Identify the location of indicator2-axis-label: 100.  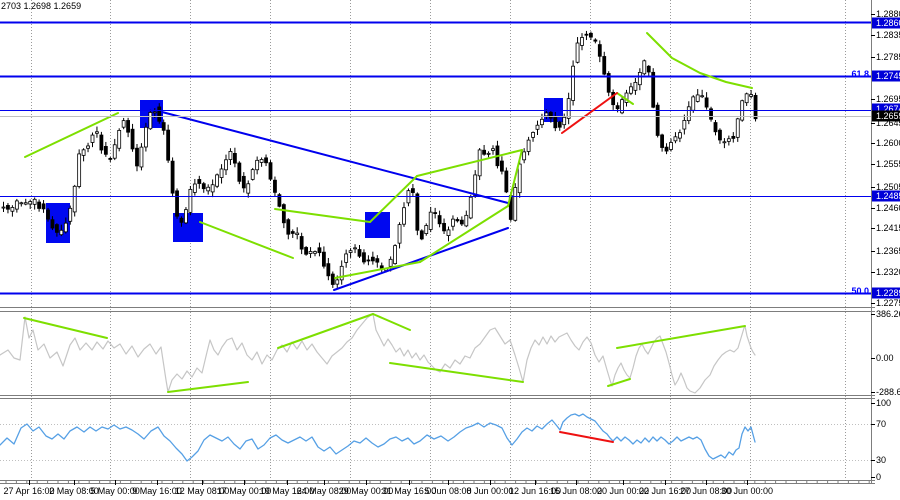
(883, 403).